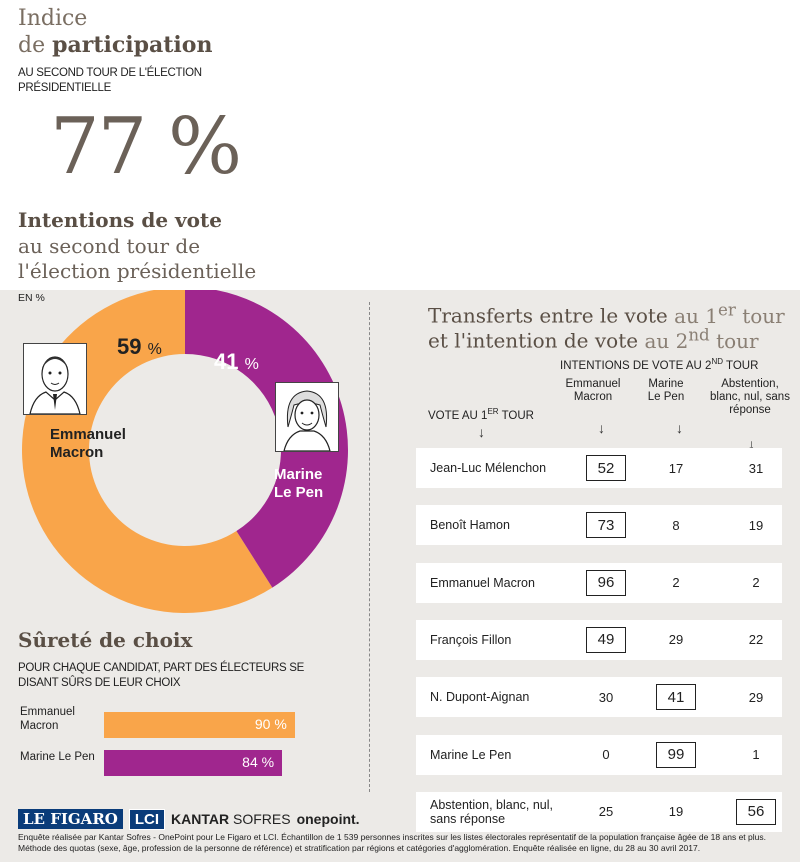  Describe the element at coordinates (659, 364) in the screenshot. I see `column-group-header: INTENTIONS DE VOTE AU 2ND TOUR` at that location.